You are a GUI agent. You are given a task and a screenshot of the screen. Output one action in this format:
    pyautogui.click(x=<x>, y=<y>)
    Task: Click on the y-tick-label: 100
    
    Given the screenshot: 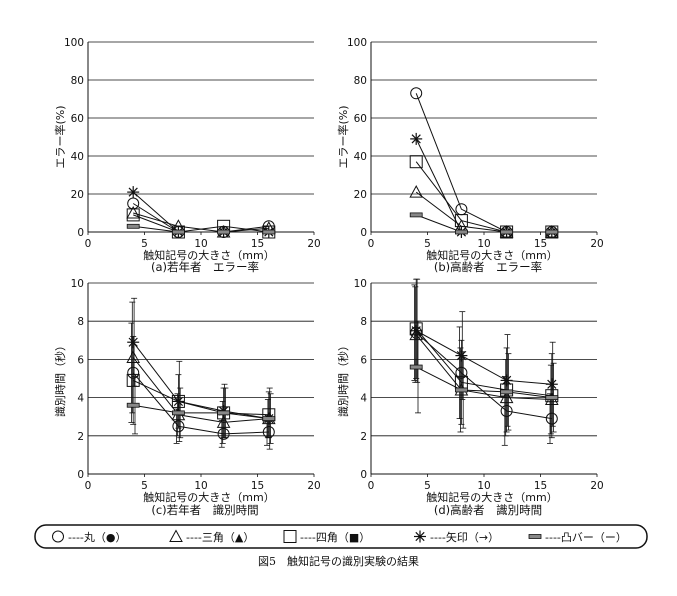 What is the action you would take?
    pyautogui.click(x=74, y=43)
    